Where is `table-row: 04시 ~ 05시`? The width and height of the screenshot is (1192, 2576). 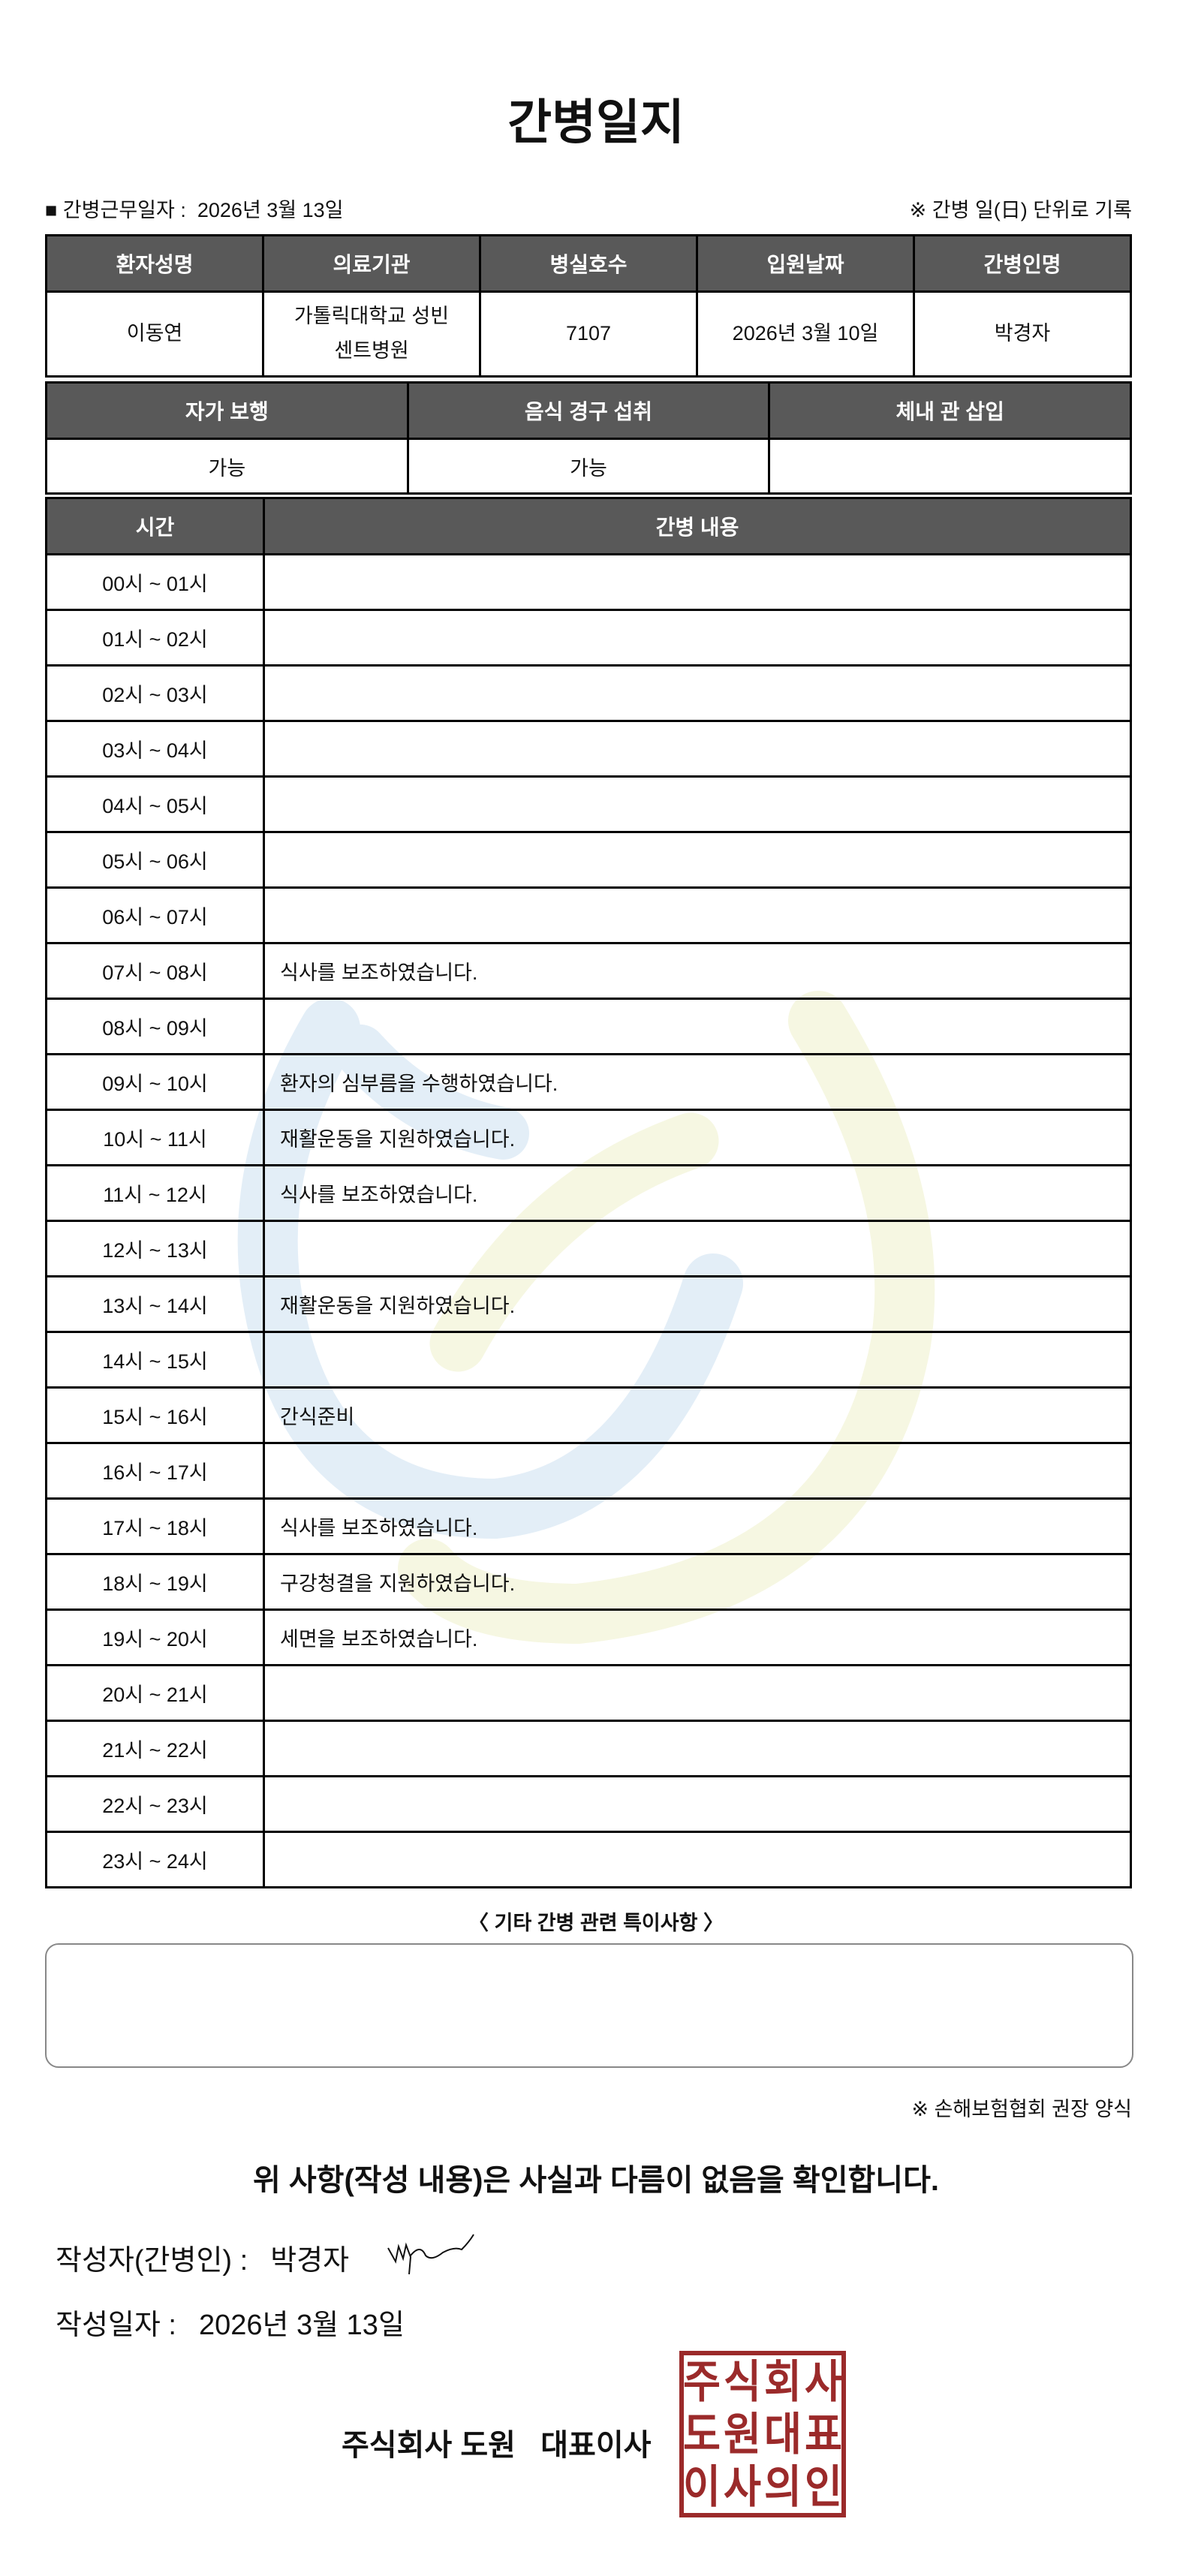
table-row: 04시 ~ 05시 is located at coordinates (588, 804).